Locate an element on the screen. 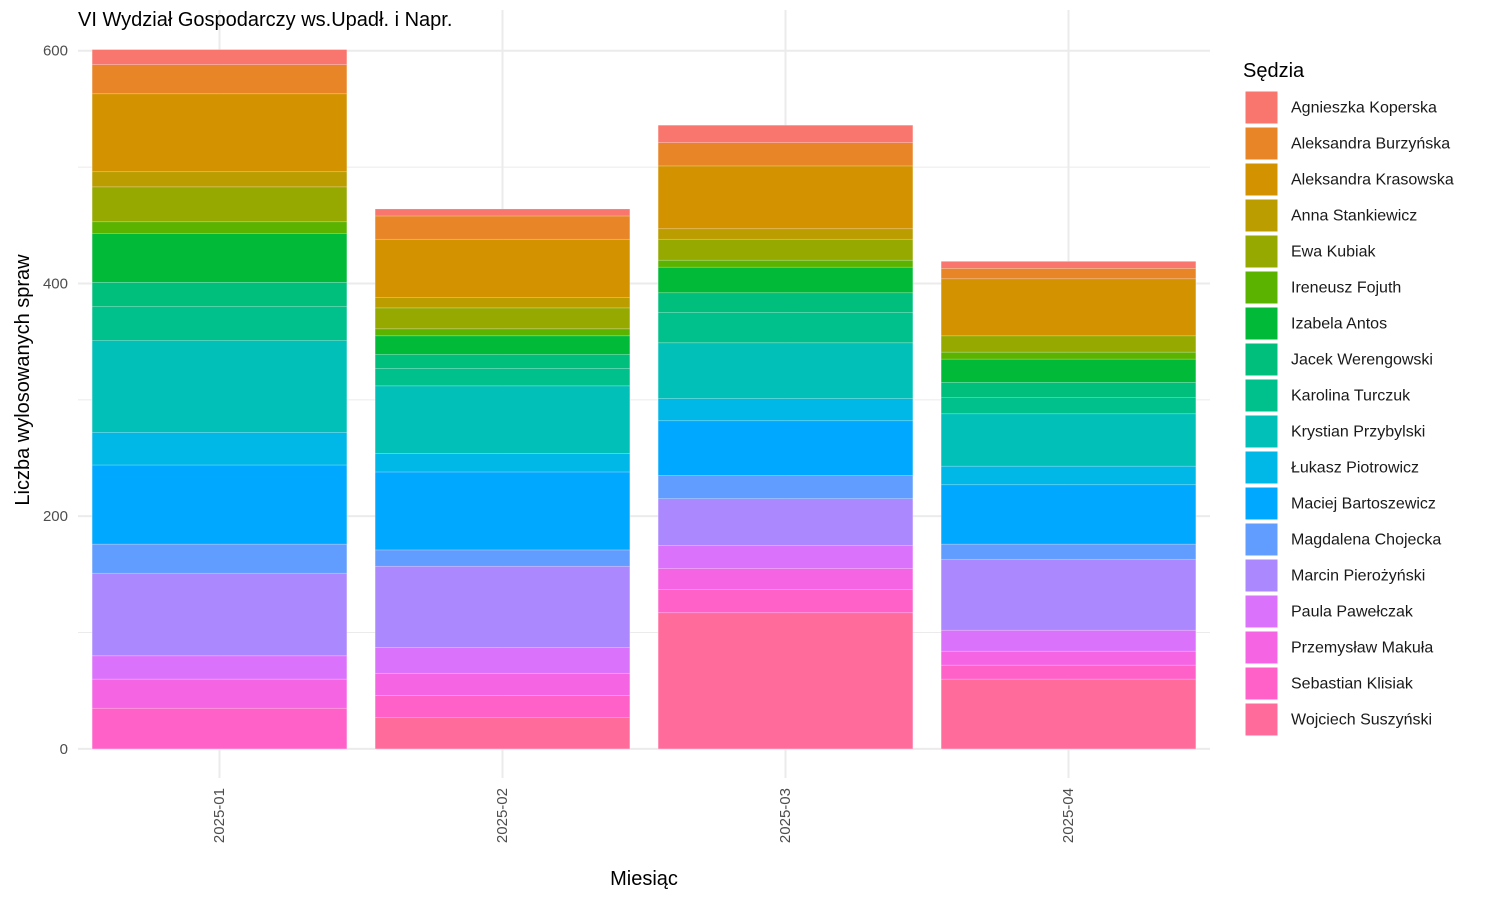  legend-item: Ireneusz Fojuth is located at coordinates (1322, 287).